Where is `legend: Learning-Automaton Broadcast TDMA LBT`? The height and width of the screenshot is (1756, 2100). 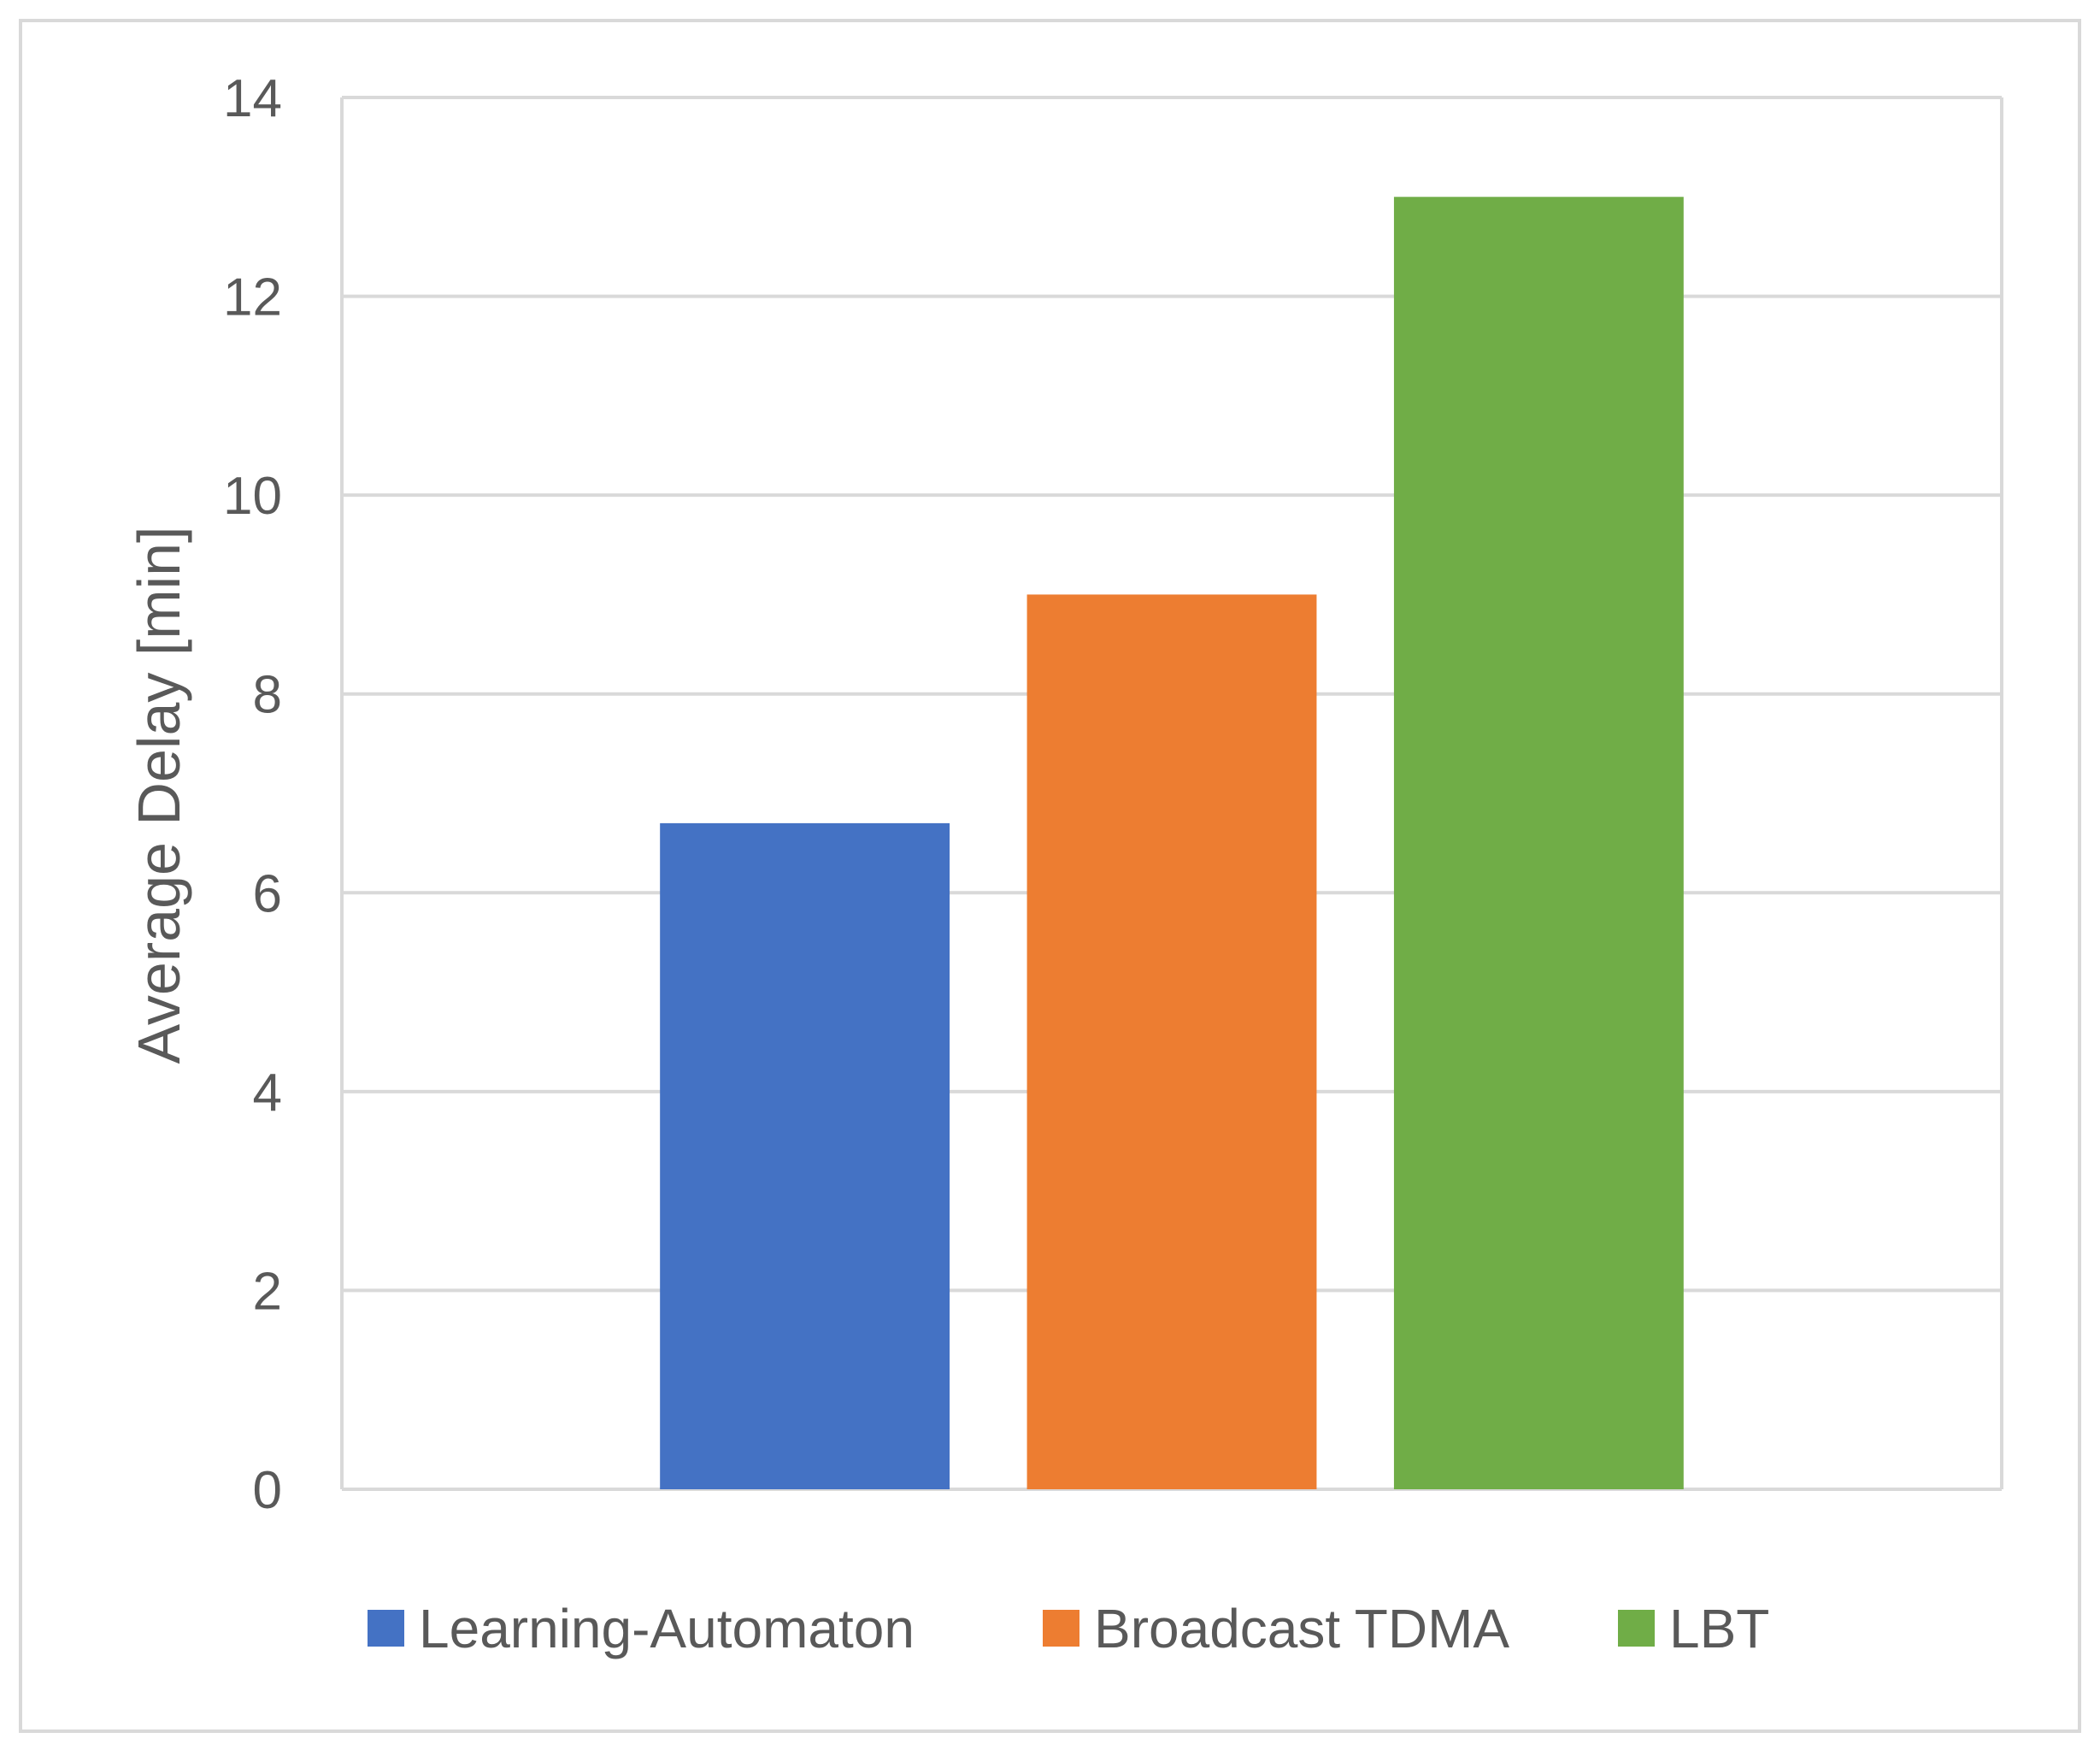 legend: Learning-Automaton Broadcast TDMA LBT is located at coordinates (1068, 1628).